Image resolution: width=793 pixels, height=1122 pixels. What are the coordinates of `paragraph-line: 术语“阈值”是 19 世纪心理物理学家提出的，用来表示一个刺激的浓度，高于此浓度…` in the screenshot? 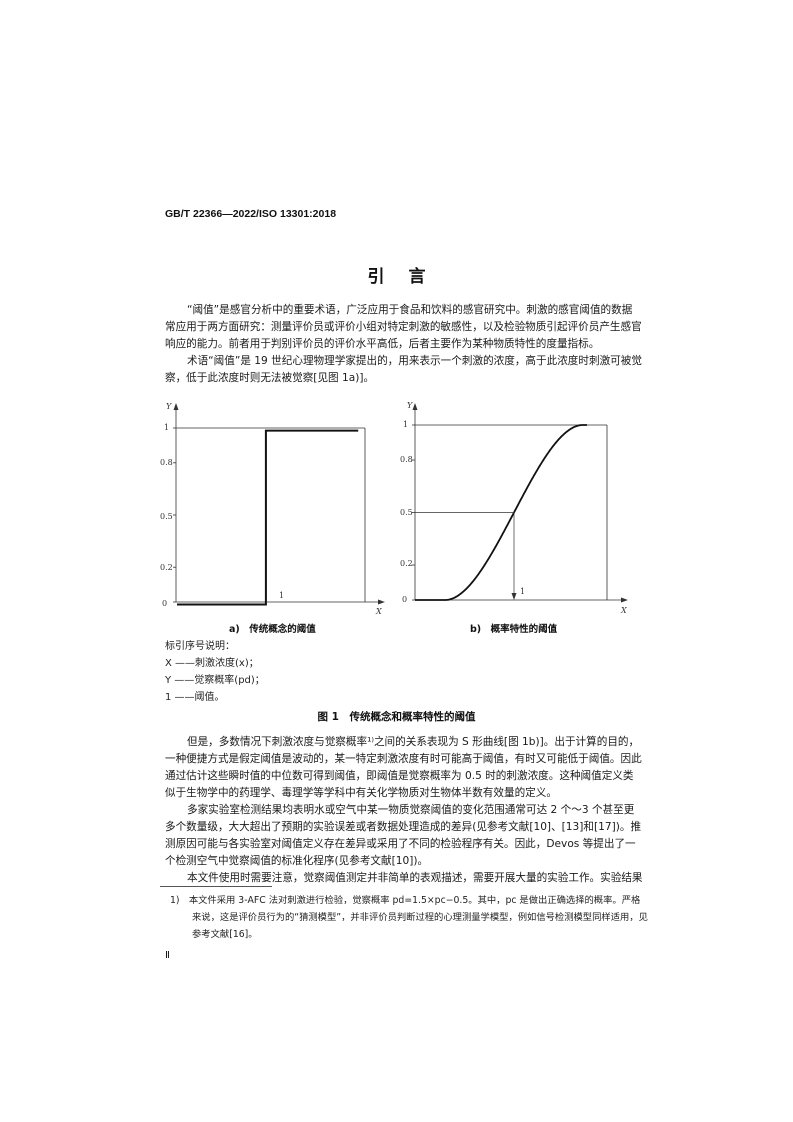 It's located at (414, 361).